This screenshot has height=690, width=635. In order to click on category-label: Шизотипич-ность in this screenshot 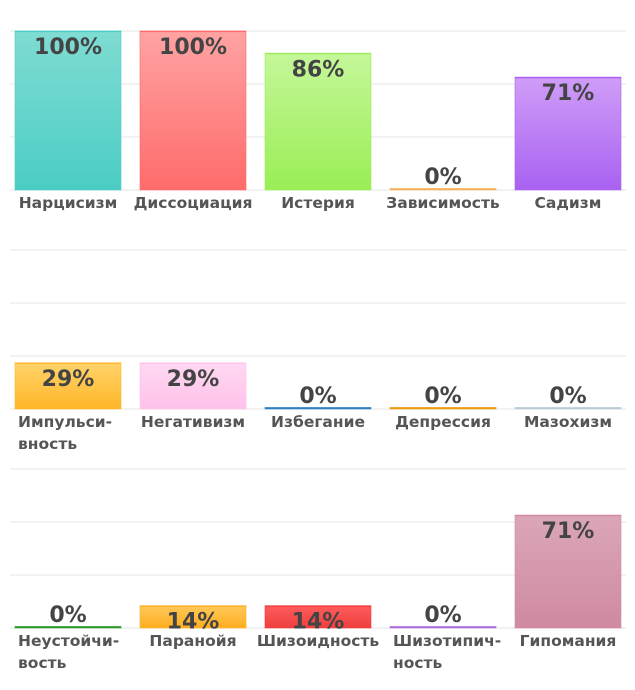, I will do `click(447, 652)`.